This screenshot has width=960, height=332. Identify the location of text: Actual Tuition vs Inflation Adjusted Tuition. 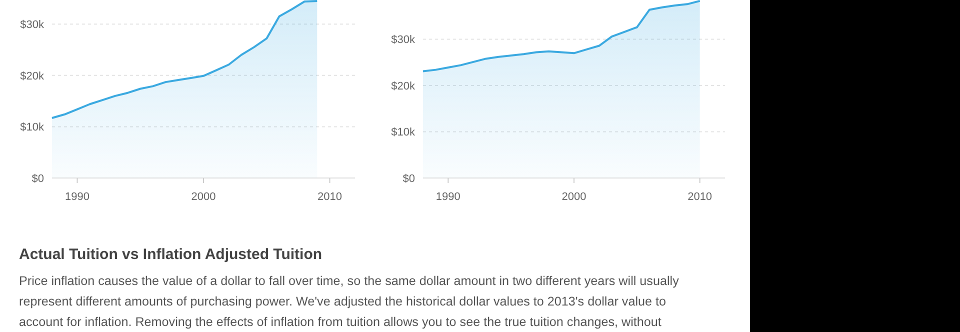
(170, 254).